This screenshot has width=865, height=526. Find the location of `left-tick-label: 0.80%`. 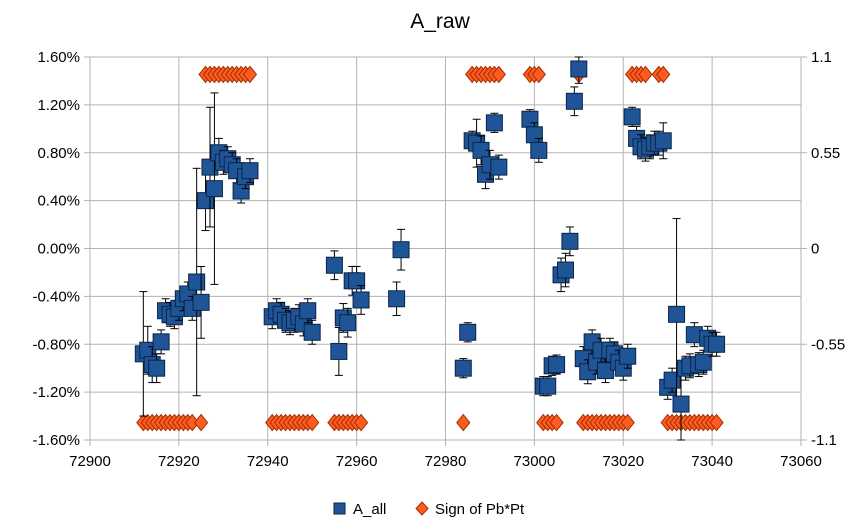

left-tick-label: 0.80% is located at coordinates (58, 153).